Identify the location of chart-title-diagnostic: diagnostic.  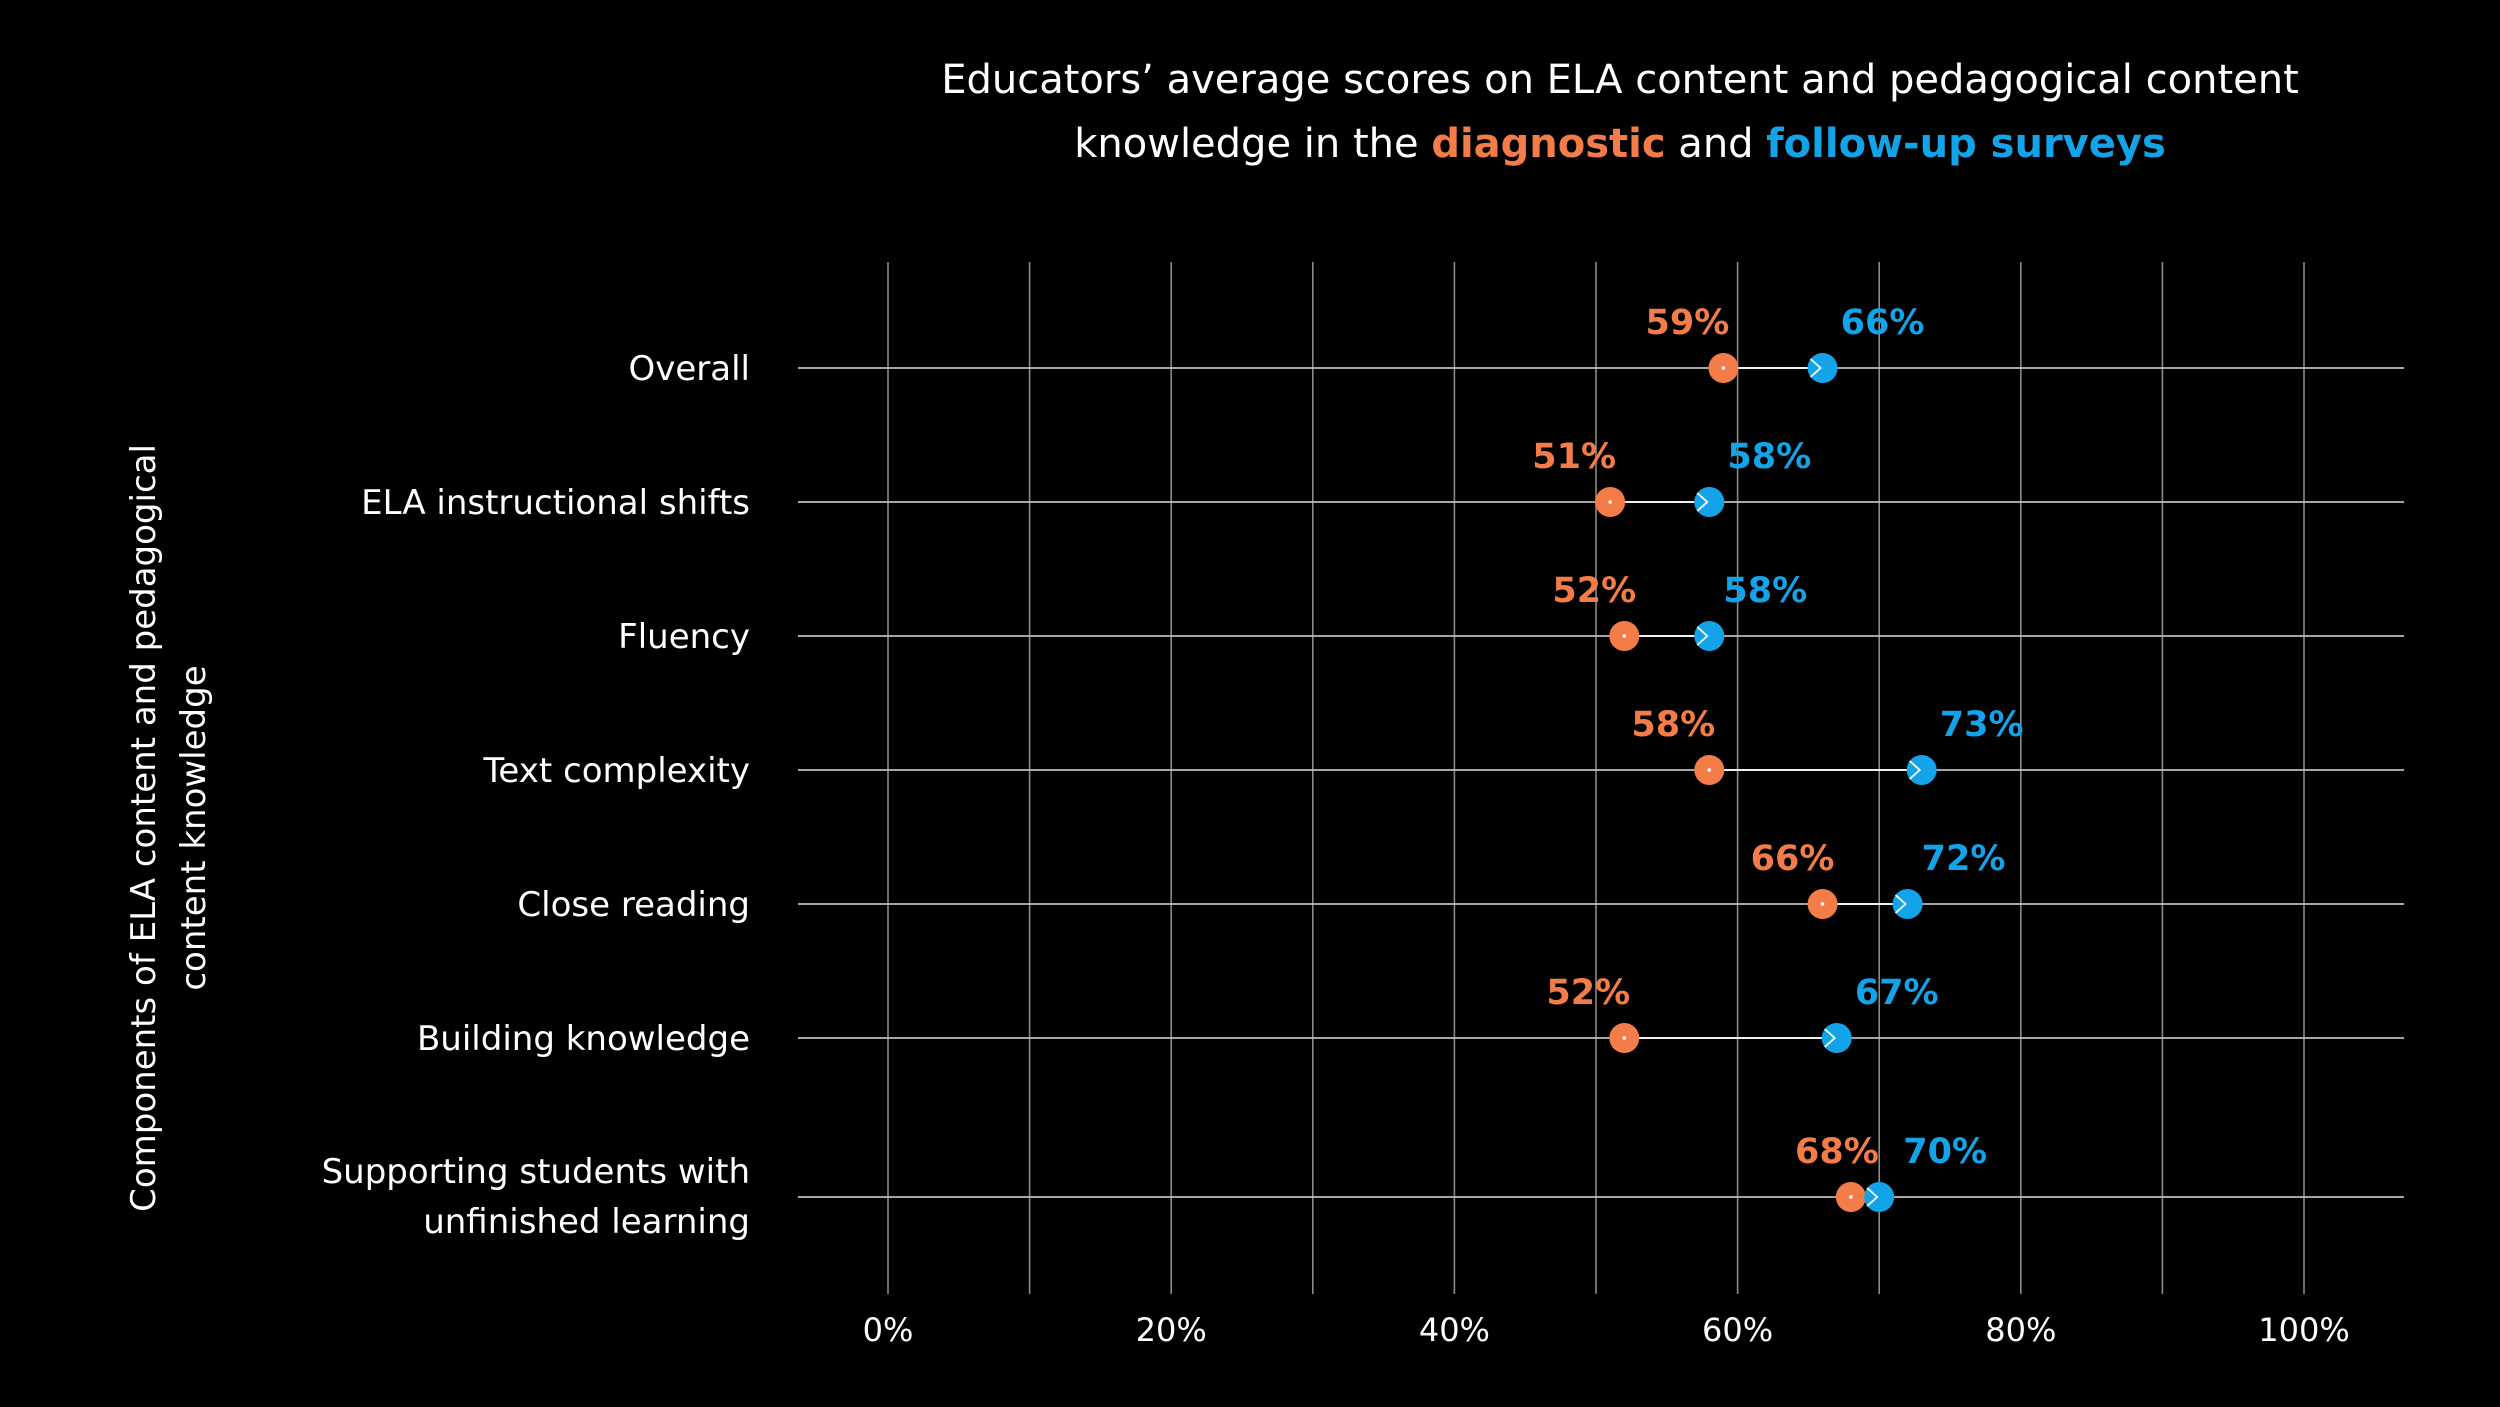
(1548, 144).